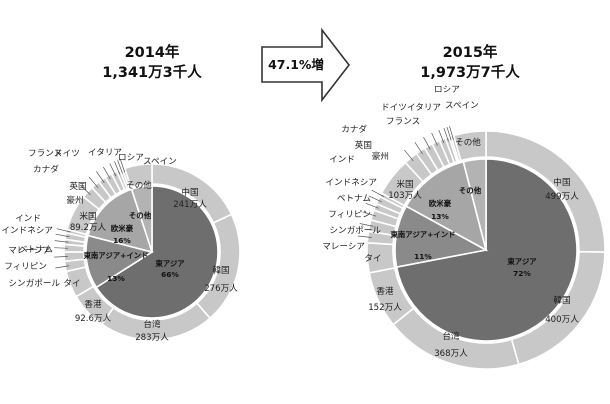  What do you see at coordinates (462, 106) in the screenshot?
I see `label-spain-2015: スペイン` at bounding box center [462, 106].